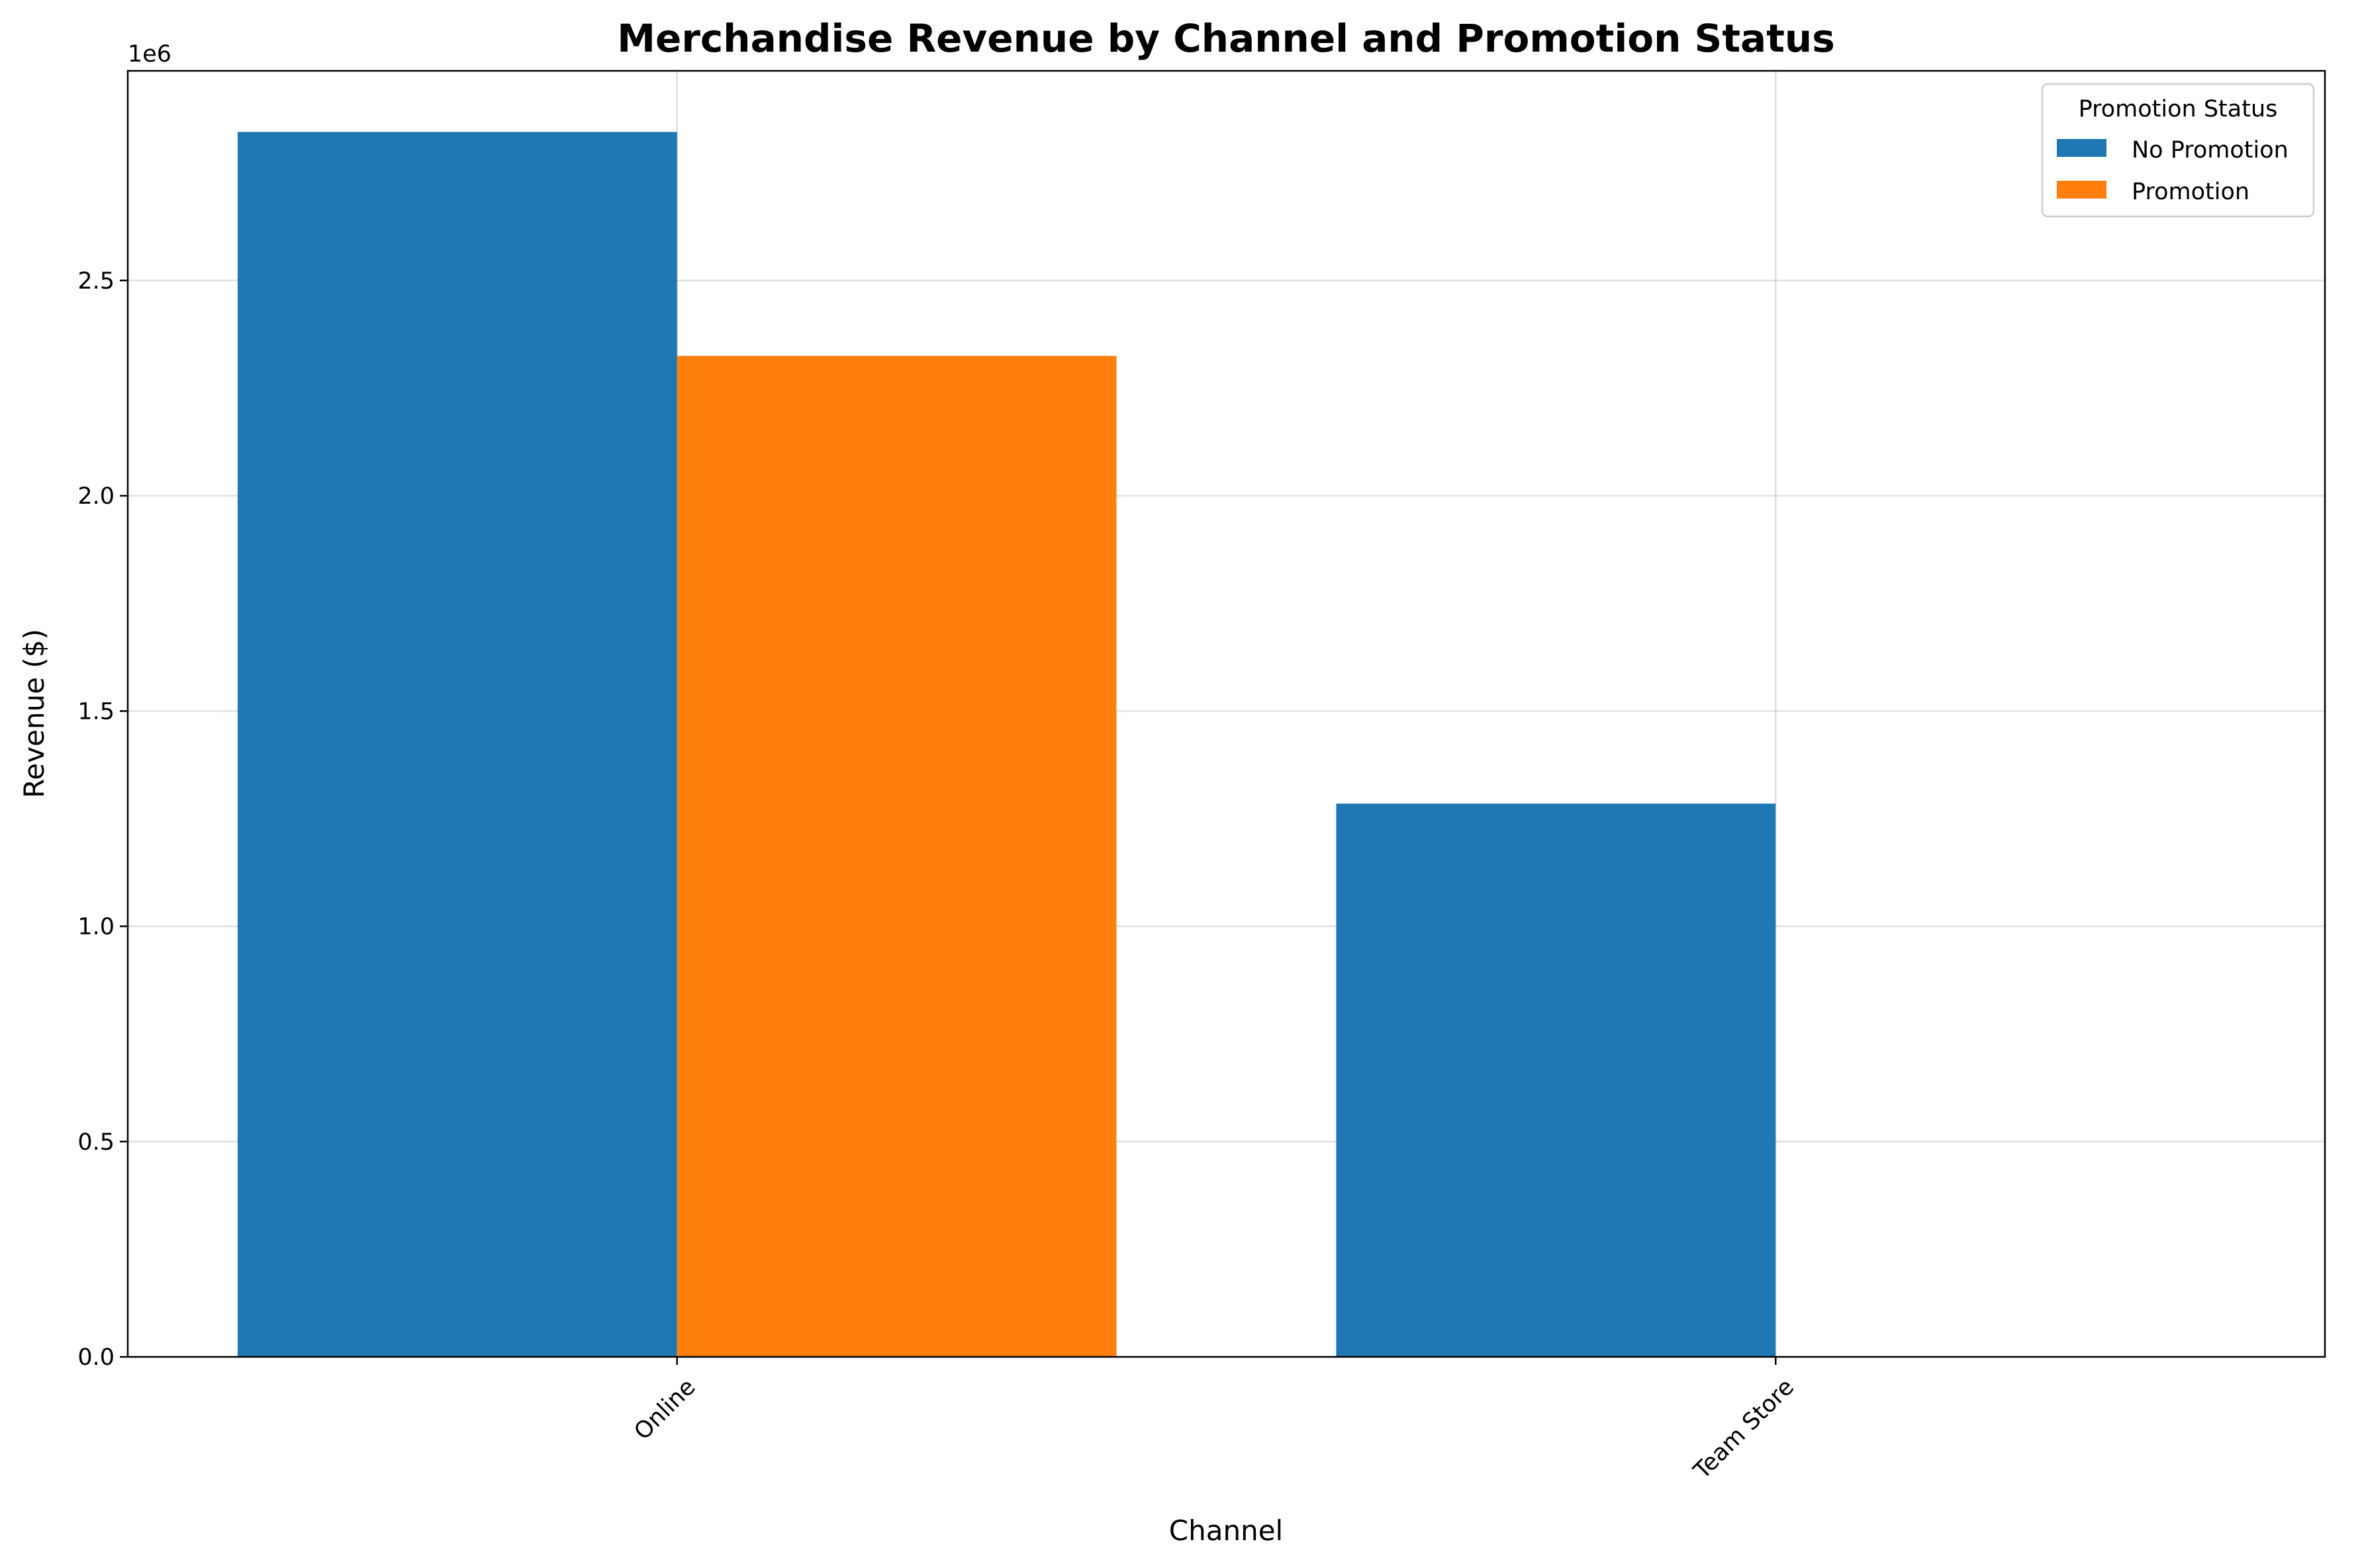 This screenshot has width=2362, height=1568. Describe the element at coordinates (96, 281) in the screenshot. I see `y-tick-label: 2.5` at that location.